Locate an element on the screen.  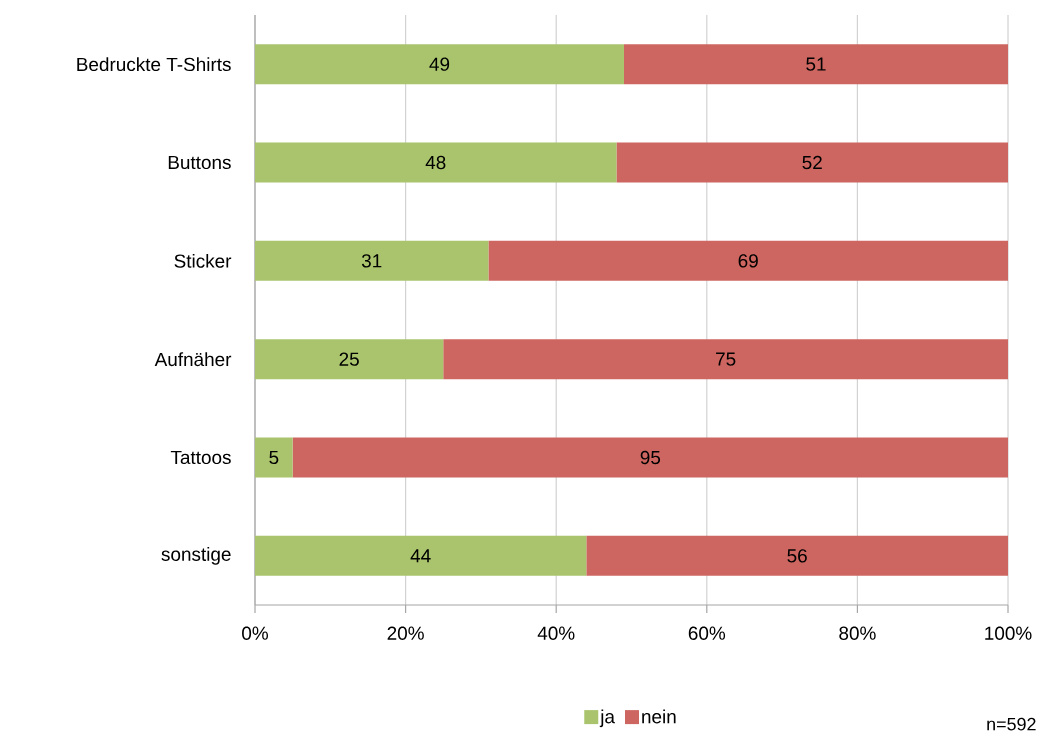
data-label: 44 is located at coordinates (420, 556).